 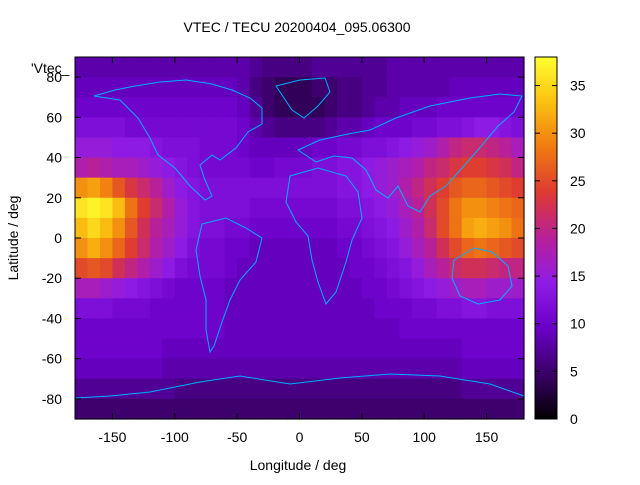 What do you see at coordinates (112, 437) in the screenshot?
I see `x-tick-label: -150` at bounding box center [112, 437].